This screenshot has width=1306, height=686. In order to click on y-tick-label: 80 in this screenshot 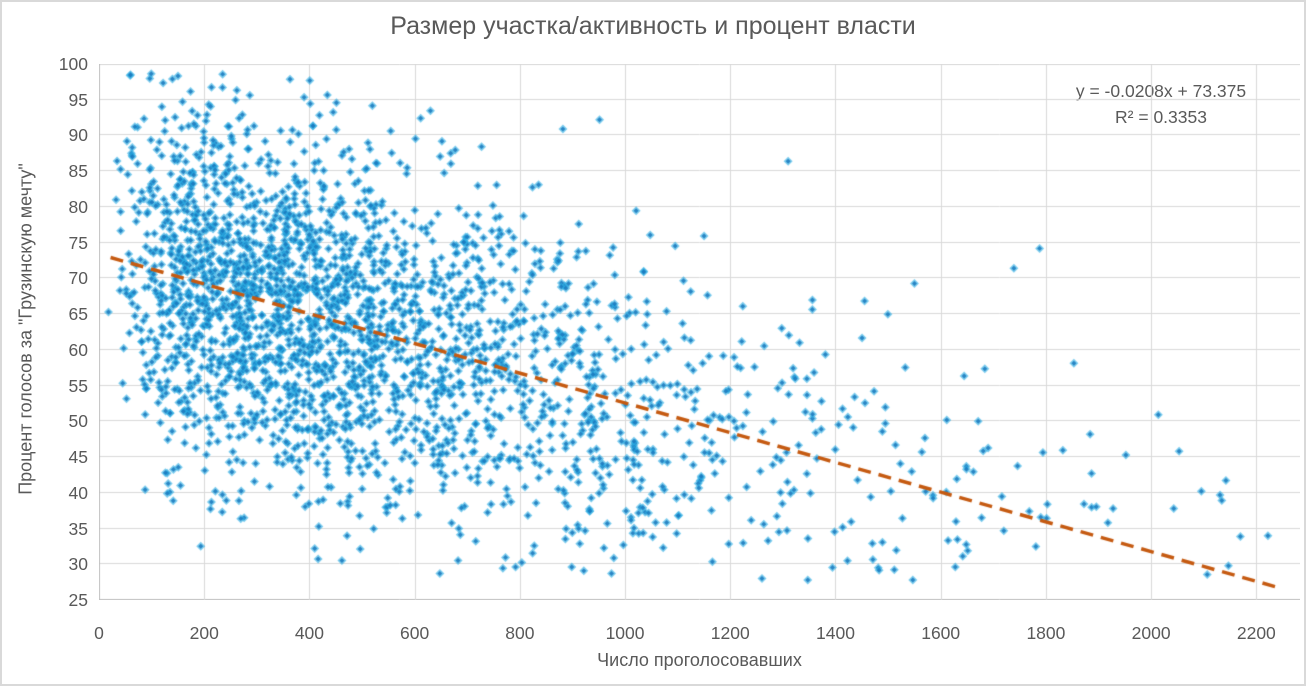, I will do `click(78, 206)`.